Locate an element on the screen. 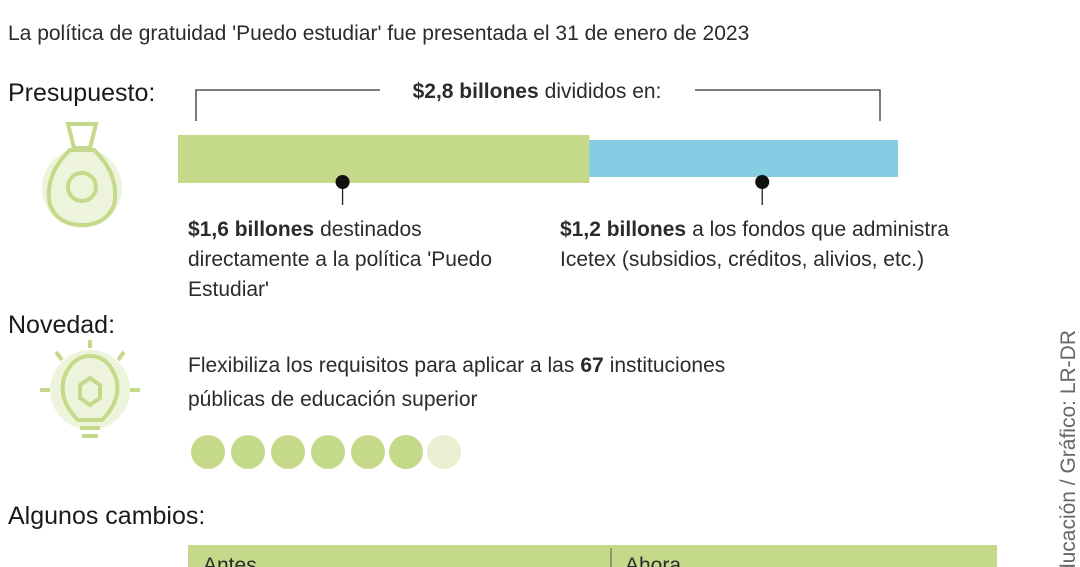  budget-heading: Presupuesto: is located at coordinates (81, 93).